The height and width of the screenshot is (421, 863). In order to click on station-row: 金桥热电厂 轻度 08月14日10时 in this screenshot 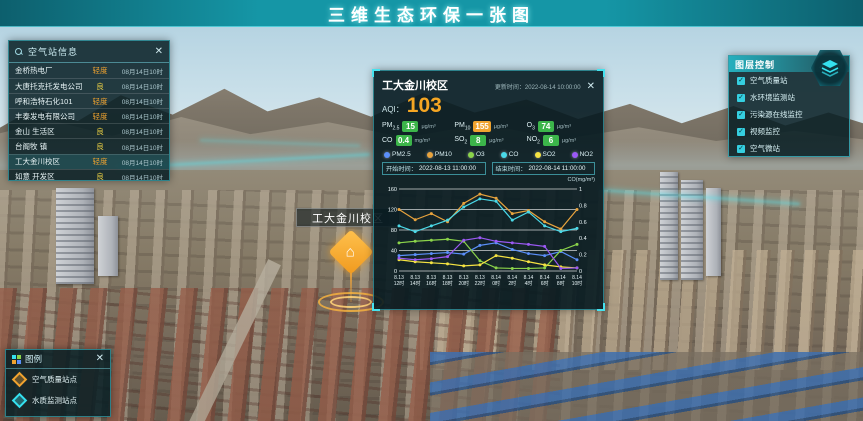, I will do `click(89, 70)`.